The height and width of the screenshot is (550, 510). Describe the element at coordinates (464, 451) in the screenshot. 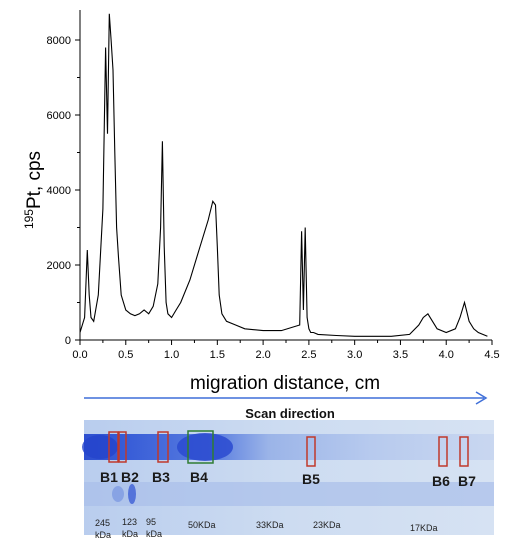

I see `band-box-b7` at that location.